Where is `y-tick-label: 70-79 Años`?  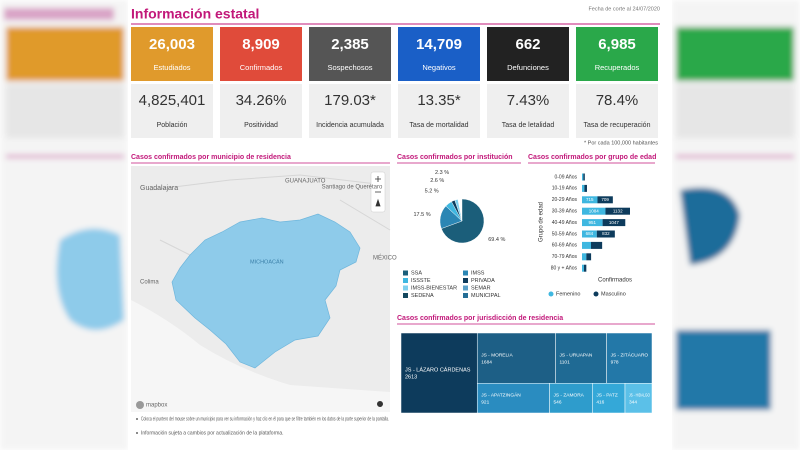
y-tick-label: 70-79 Años is located at coordinates (565, 257).